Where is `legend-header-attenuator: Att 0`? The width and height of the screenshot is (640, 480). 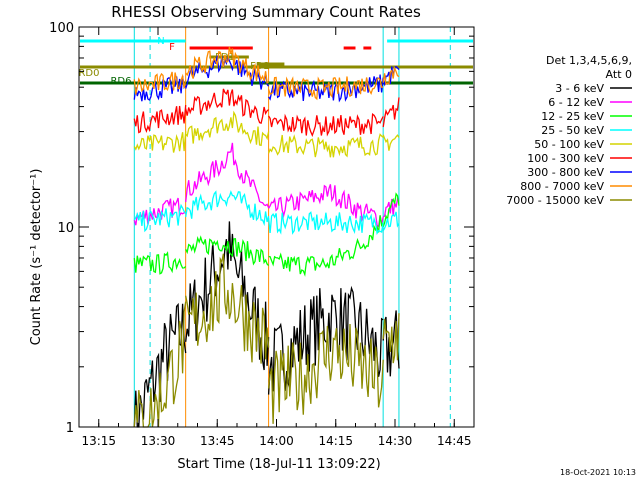 legend-header-attenuator: Att 0 is located at coordinates (619, 74).